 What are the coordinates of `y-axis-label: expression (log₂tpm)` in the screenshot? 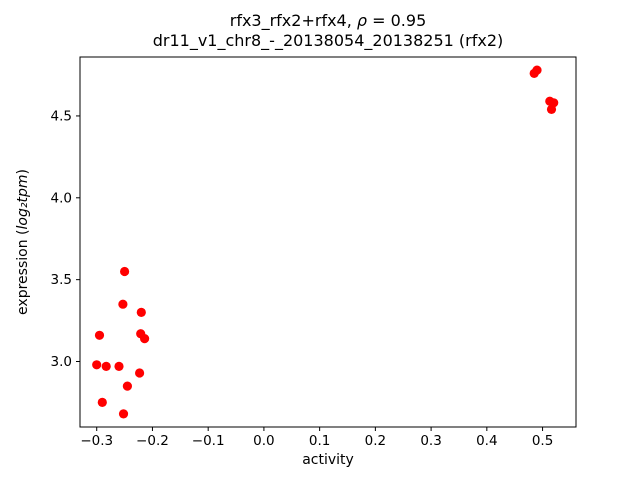 It's located at (23, 242).